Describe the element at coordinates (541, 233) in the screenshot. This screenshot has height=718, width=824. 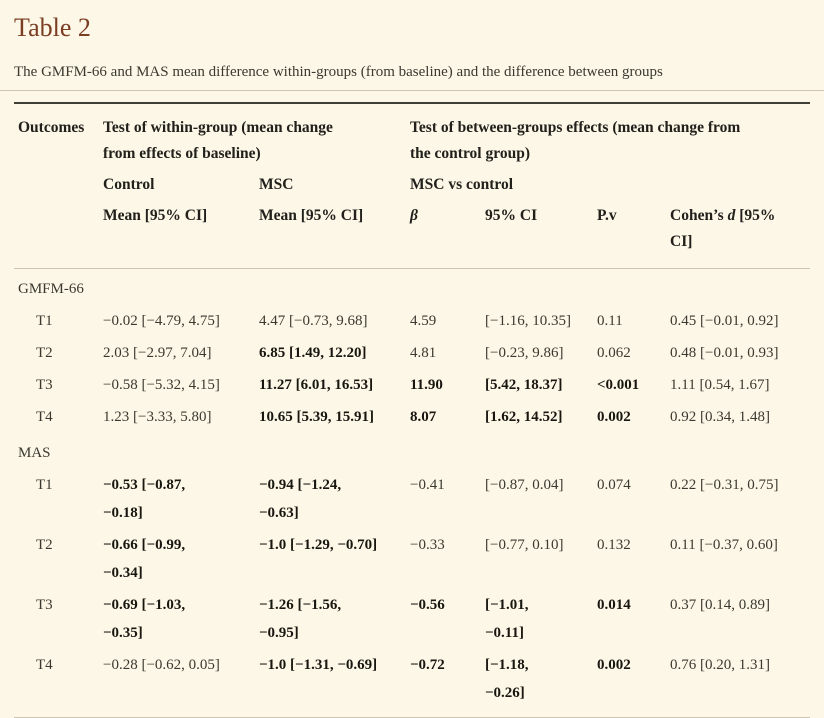
I see `header-95ci: 95% CI` at that location.